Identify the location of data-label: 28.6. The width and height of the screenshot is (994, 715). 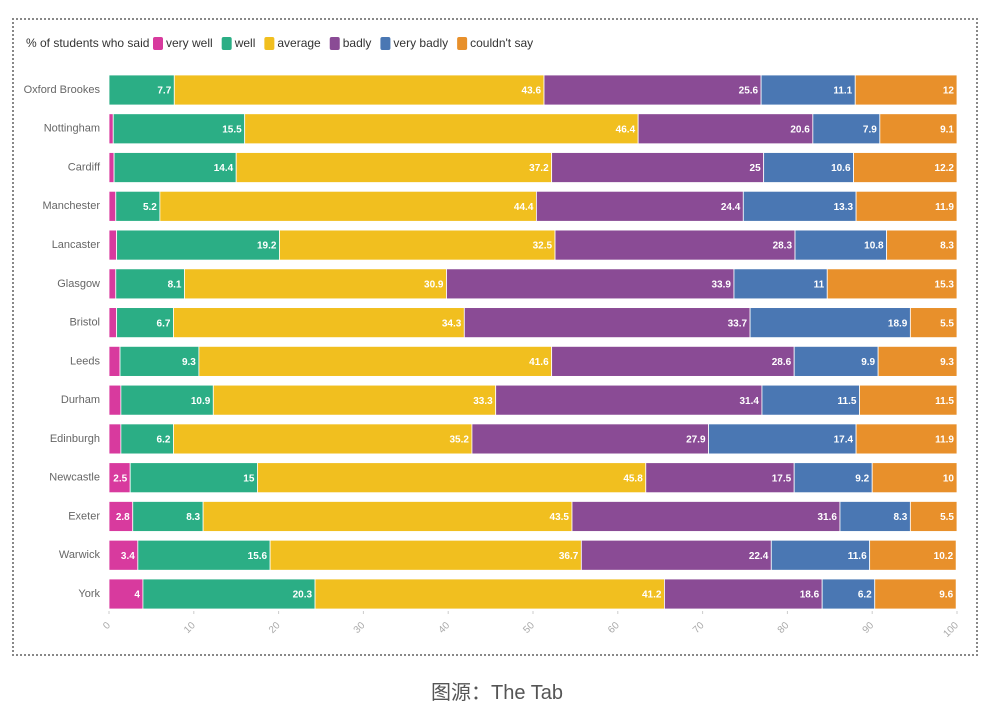
(782, 362).